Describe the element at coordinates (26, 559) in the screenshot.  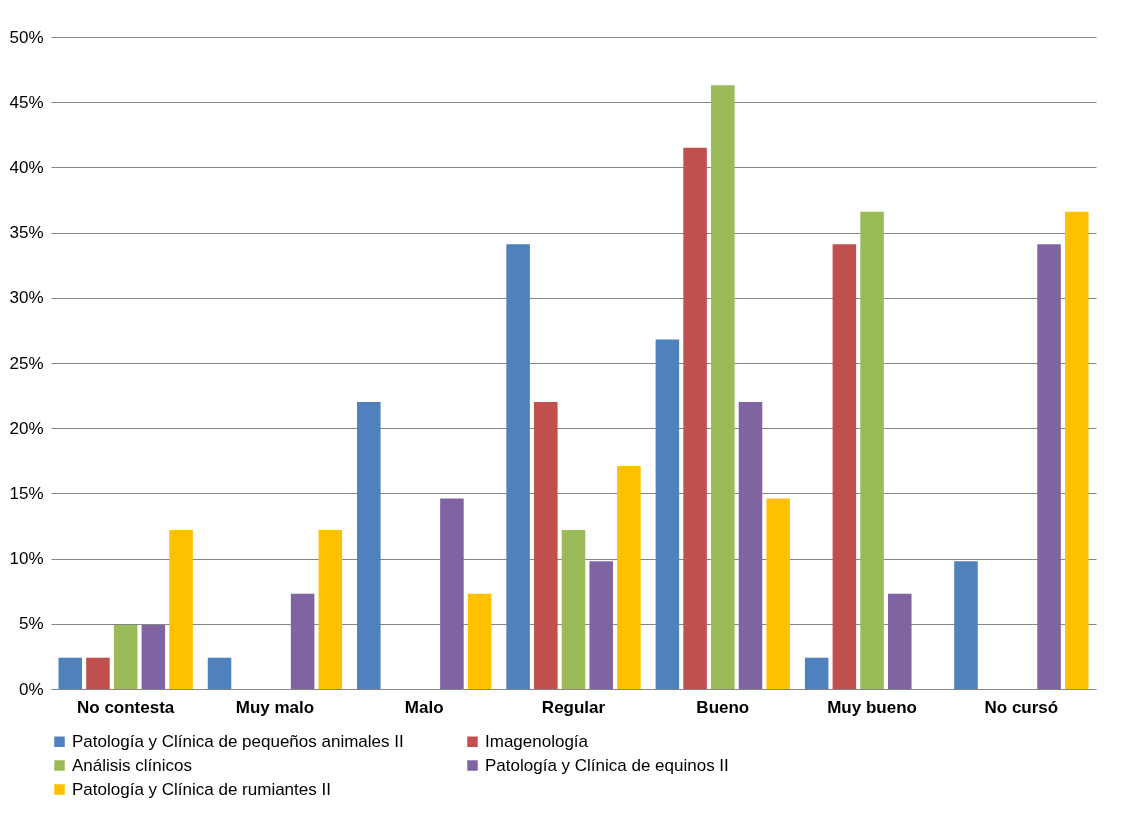
I see `y-tick-label: 10%` at that location.